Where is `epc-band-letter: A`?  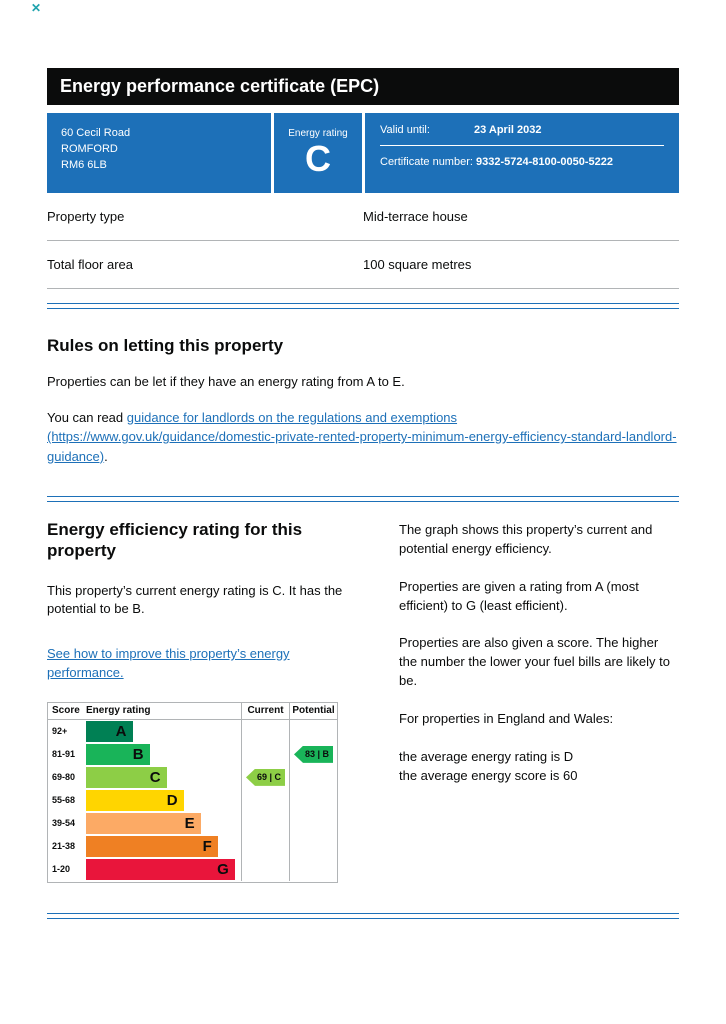
epc-band-letter: A is located at coordinates (121, 731).